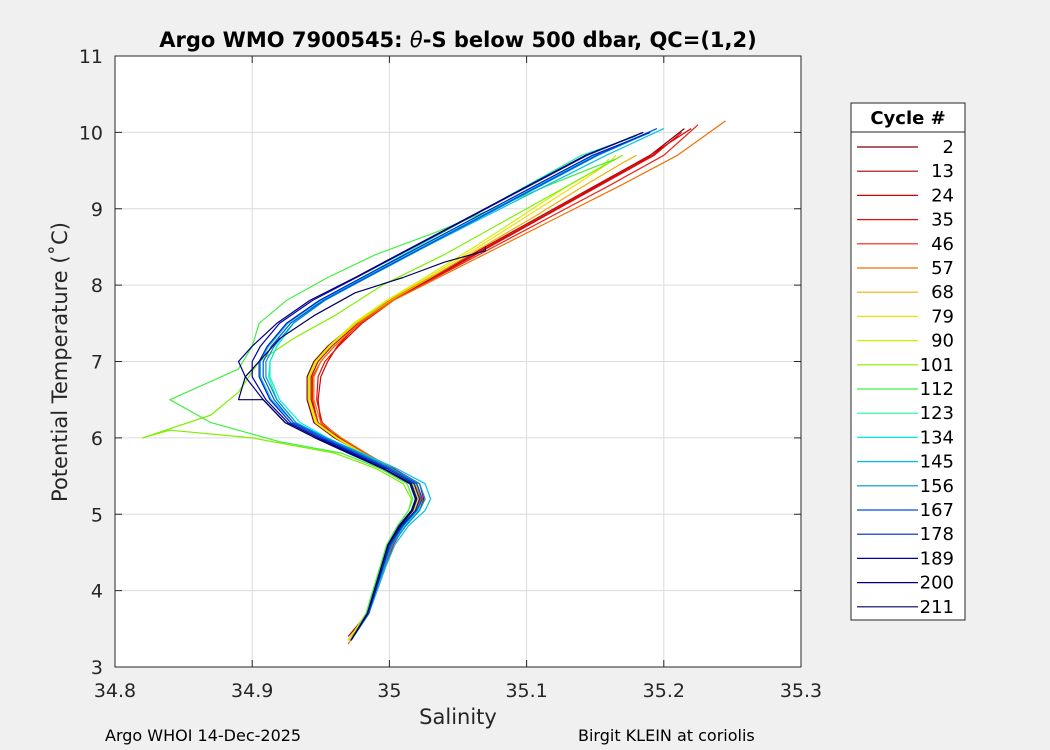 The height and width of the screenshot is (750, 1050). I want to click on legend-label: 167, so click(937, 510).